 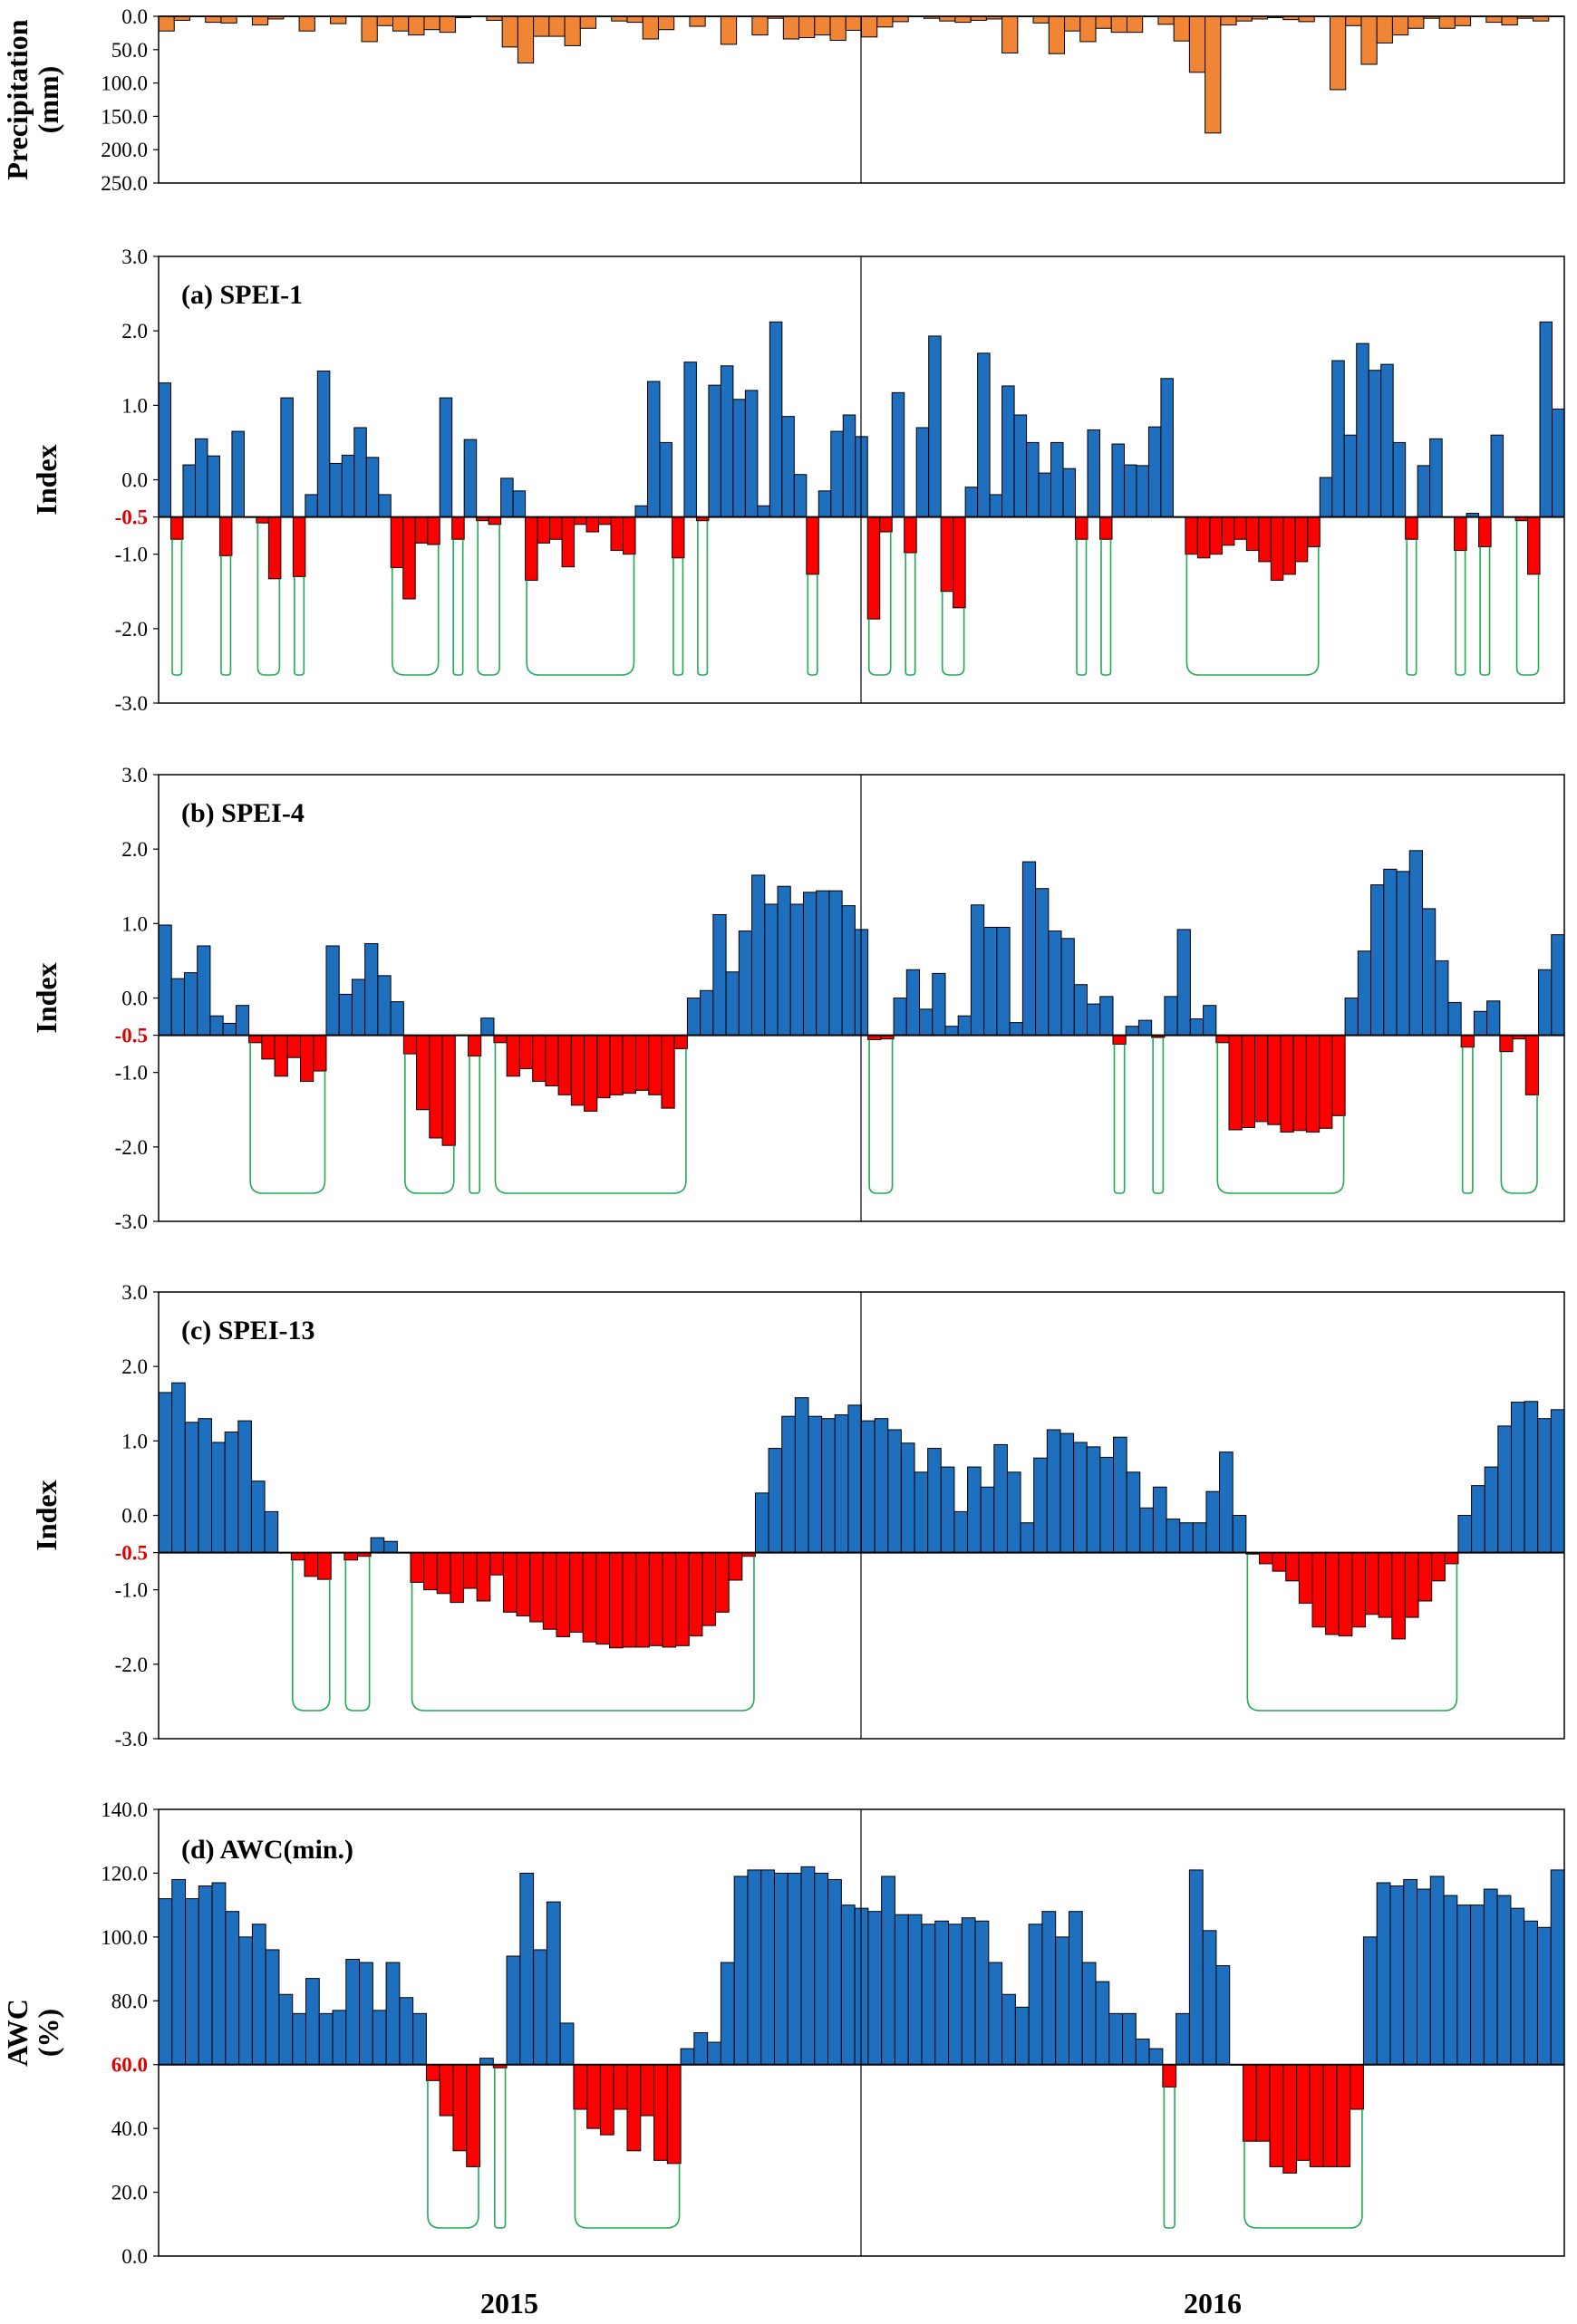 What do you see at coordinates (132, 1221) in the screenshot?
I see `ytick-label: -3.0` at bounding box center [132, 1221].